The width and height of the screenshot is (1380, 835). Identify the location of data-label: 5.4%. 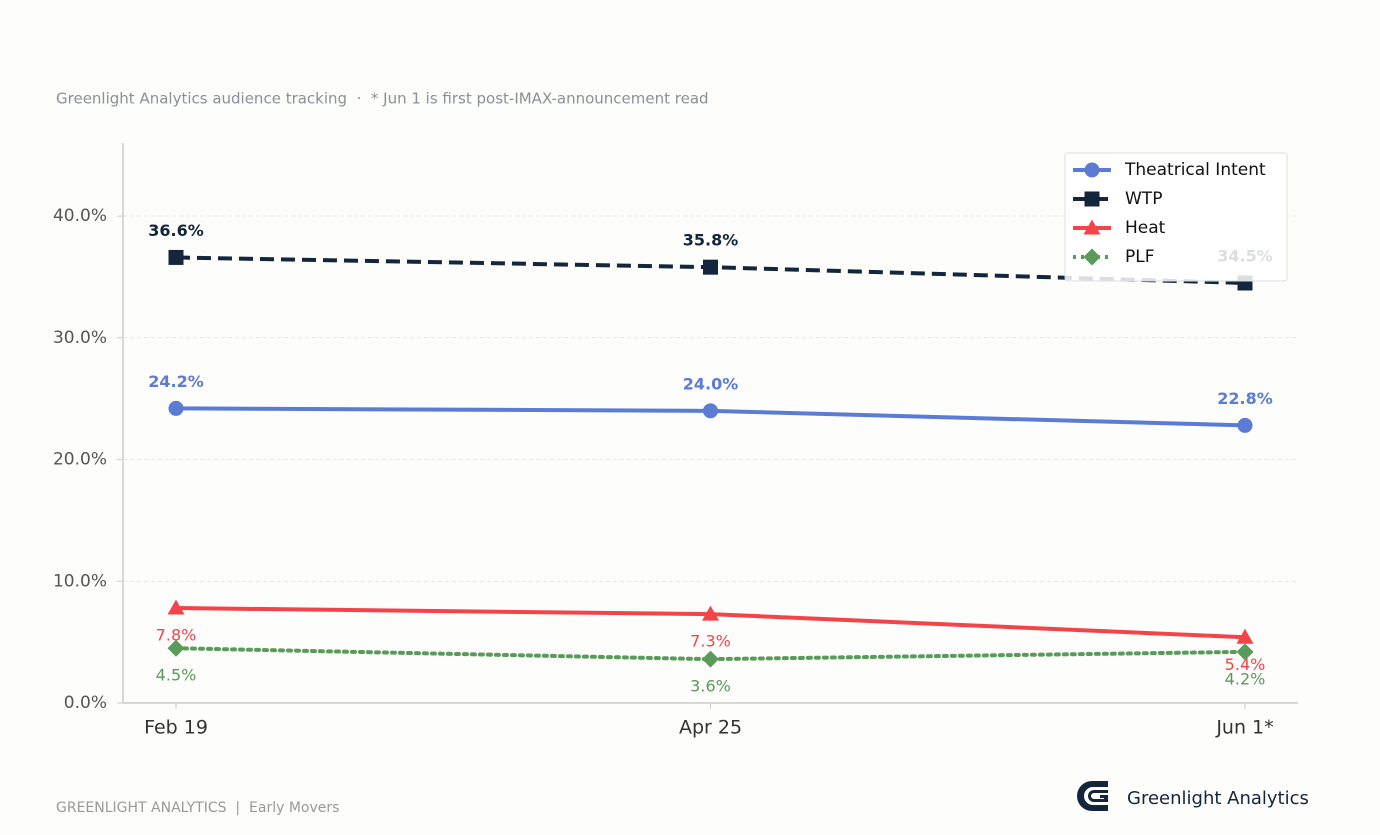
(1245, 664).